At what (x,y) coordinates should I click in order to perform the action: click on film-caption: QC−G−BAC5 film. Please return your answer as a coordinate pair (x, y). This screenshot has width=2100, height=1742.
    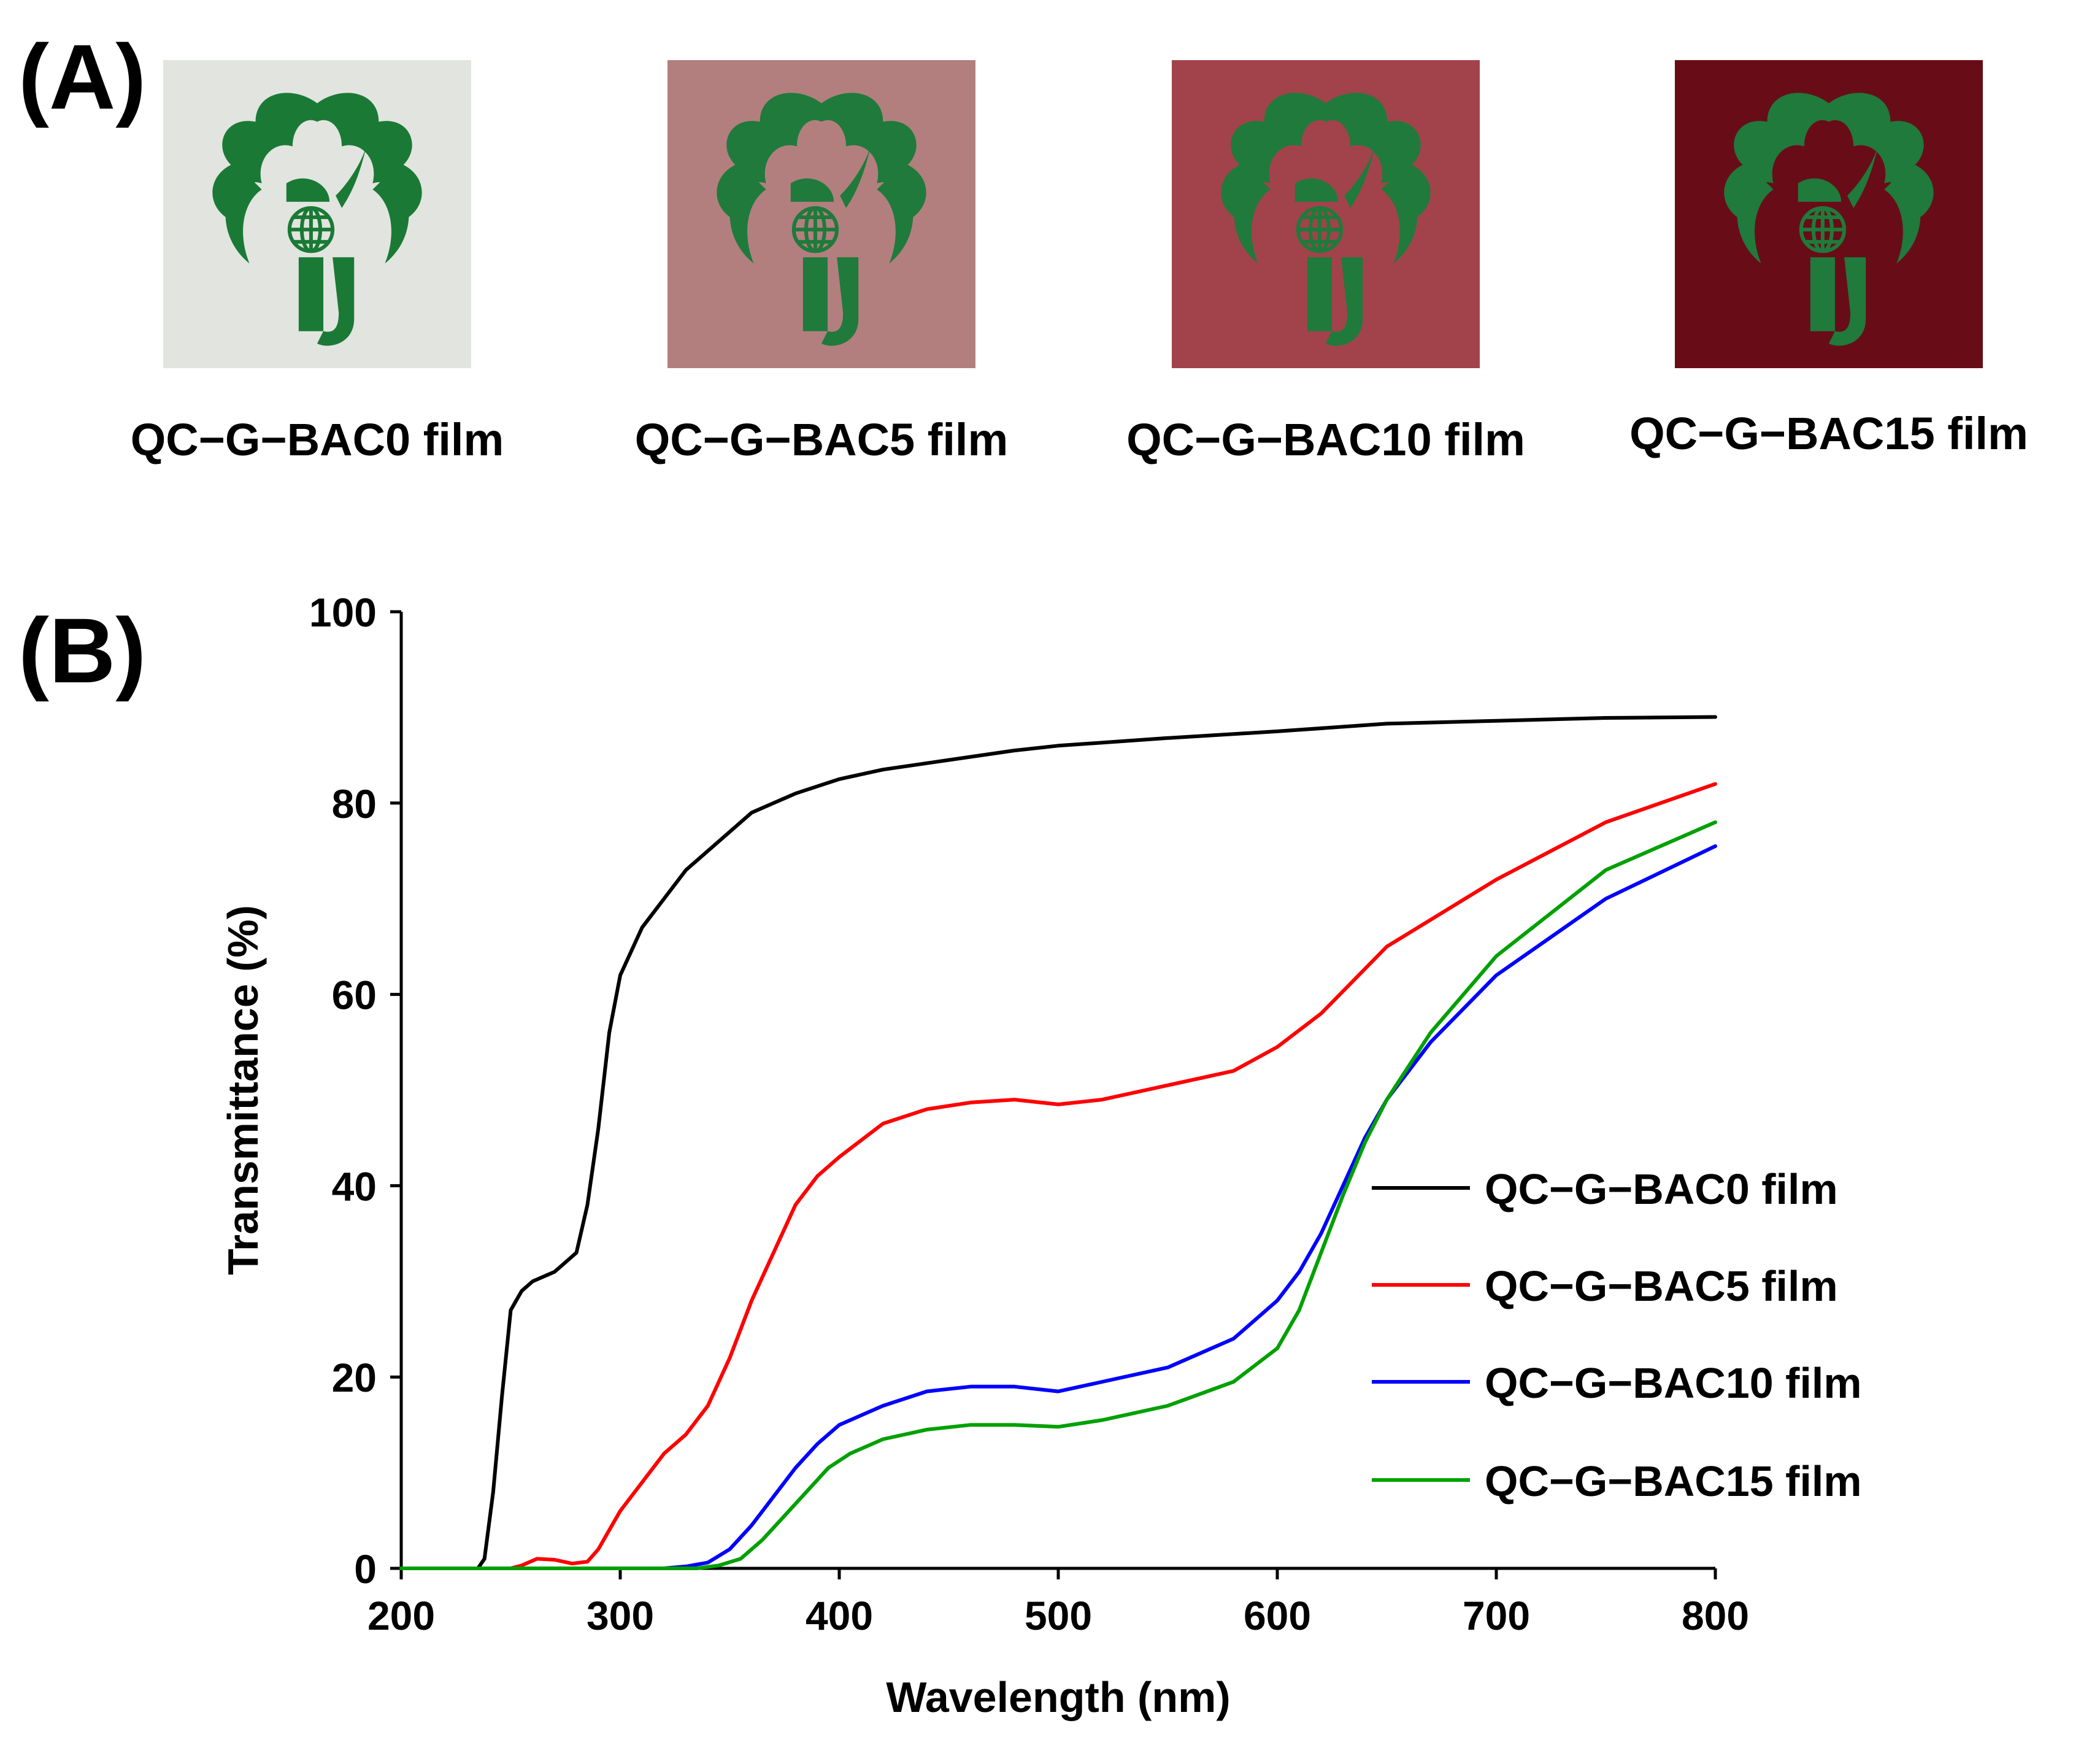
    Looking at the image, I should click on (821, 440).